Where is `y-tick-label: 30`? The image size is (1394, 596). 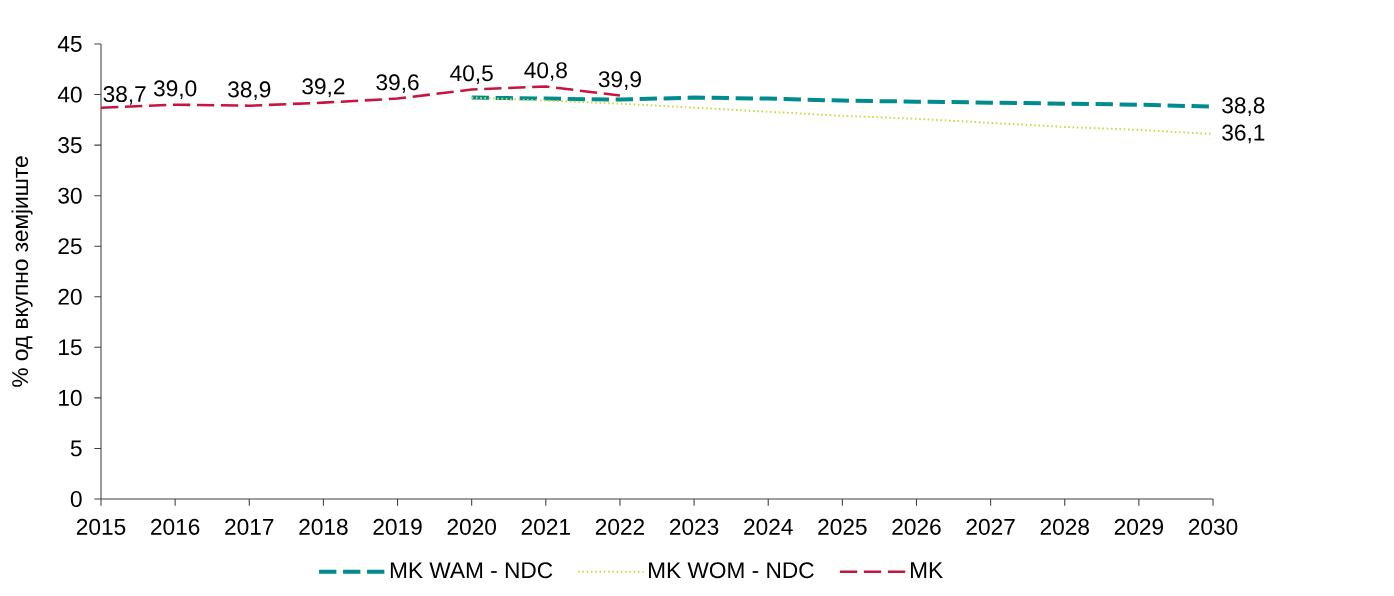 y-tick-label: 30 is located at coordinates (70, 195).